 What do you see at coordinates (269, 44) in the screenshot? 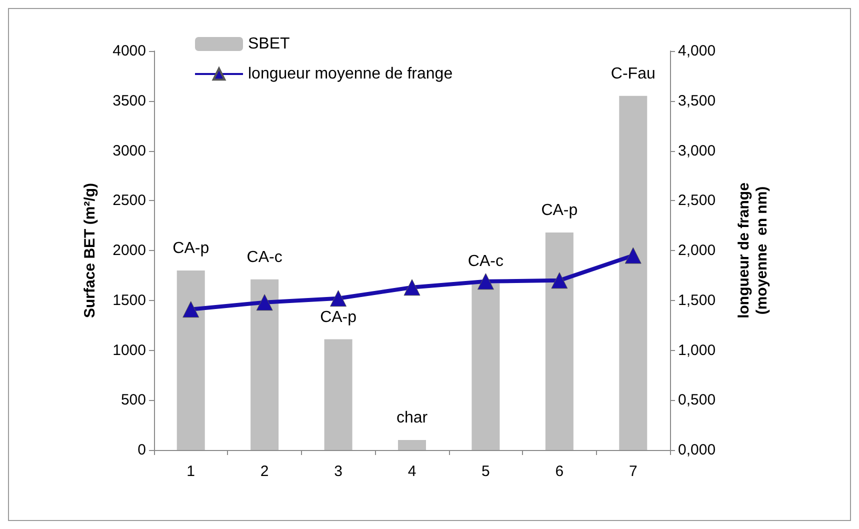
I see `legend-label: SBET` at bounding box center [269, 44].